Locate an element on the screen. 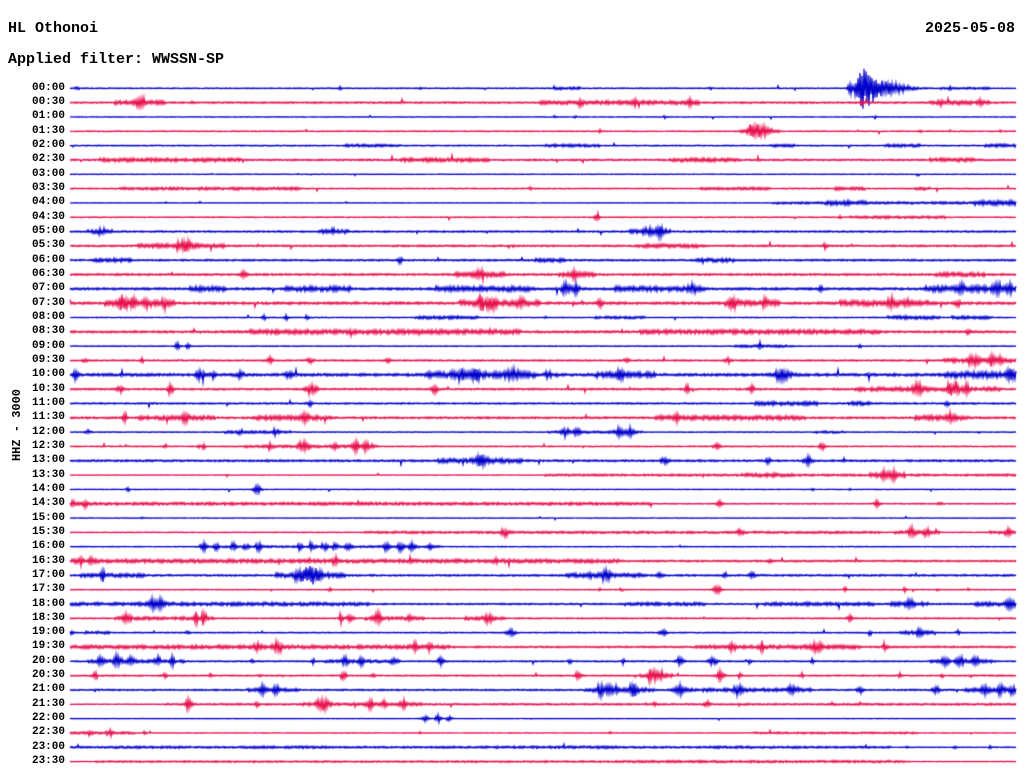 Image resolution: width=1024 pixels, height=780 pixels. row-time-label: 09:00 is located at coordinates (48, 345).